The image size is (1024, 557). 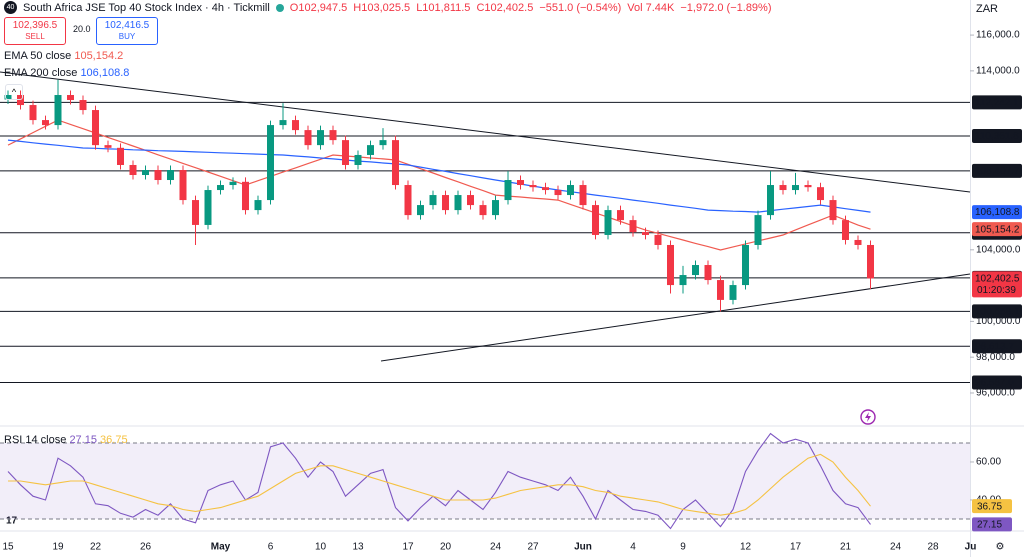 What do you see at coordinates (35, 36) in the screenshot?
I see `sell-label: SELL` at bounding box center [35, 36].